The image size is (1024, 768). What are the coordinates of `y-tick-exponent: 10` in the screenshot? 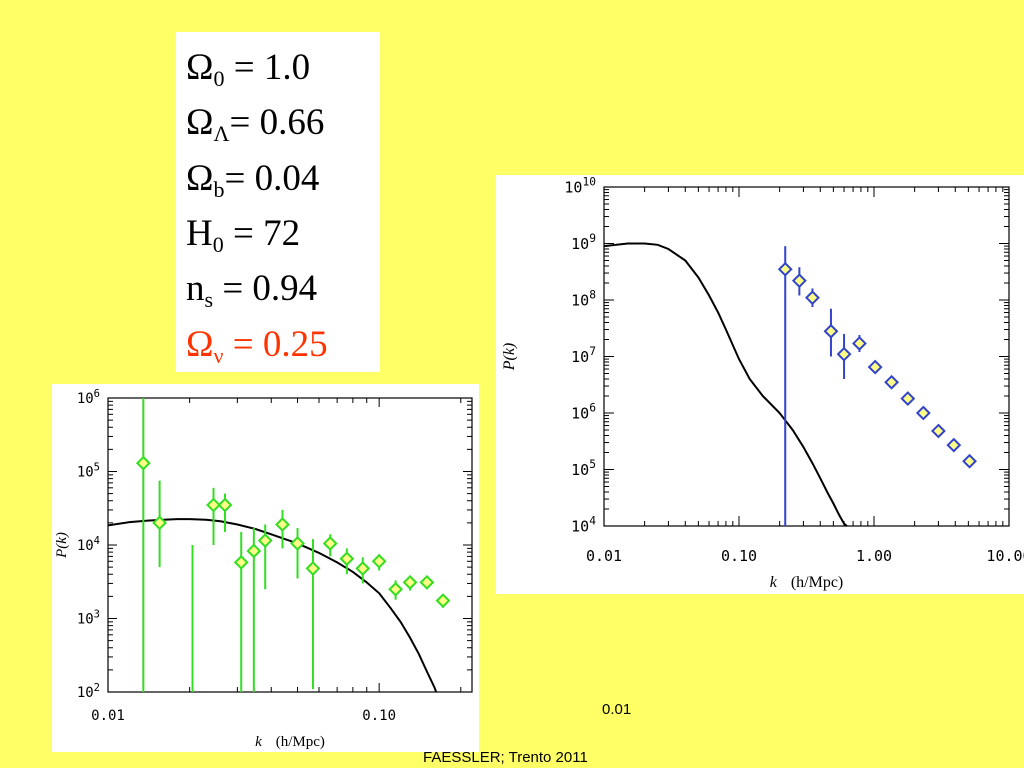 It's located at (589, 181).